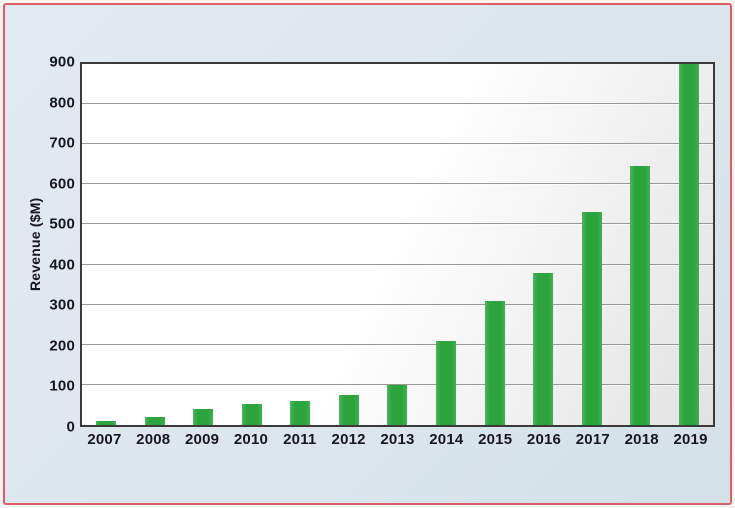 The width and height of the screenshot is (735, 508). Describe the element at coordinates (62, 224) in the screenshot. I see `y-tick-label: 500` at that location.